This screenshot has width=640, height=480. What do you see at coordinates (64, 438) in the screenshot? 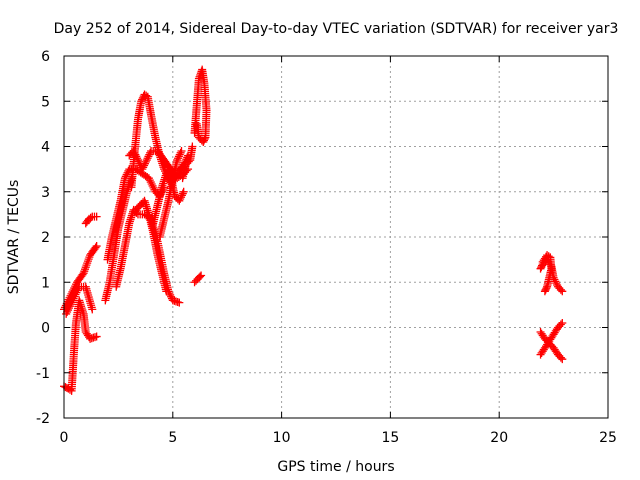
I see `x-tick-label: 0` at bounding box center [64, 438].